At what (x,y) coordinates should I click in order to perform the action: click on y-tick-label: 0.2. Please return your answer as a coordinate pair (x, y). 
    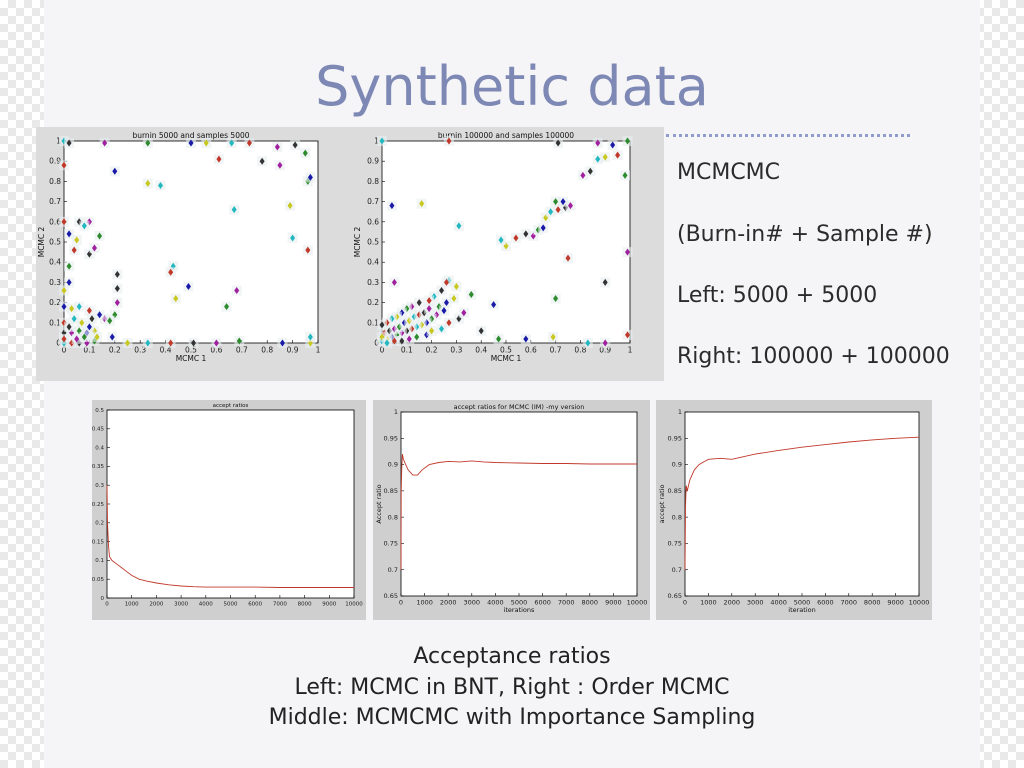
    Looking at the image, I should click on (99, 524).